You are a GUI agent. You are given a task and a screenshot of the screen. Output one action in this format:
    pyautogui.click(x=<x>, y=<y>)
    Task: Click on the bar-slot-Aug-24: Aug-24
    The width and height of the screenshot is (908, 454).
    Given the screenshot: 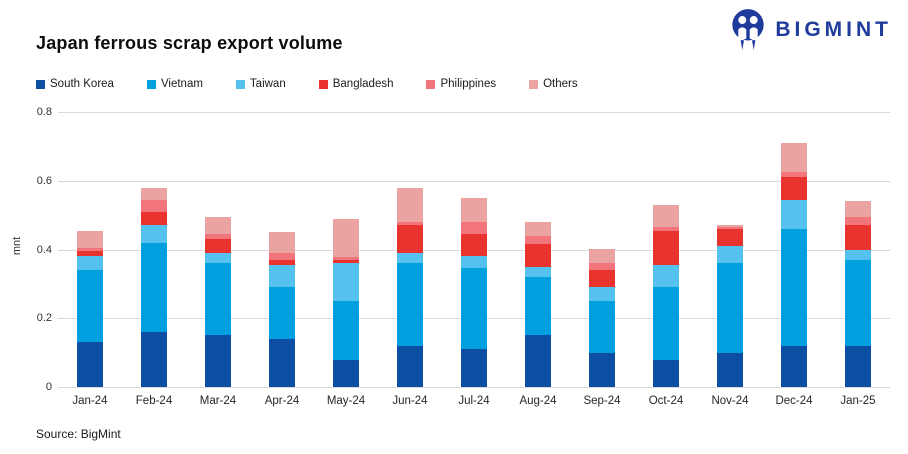 What is the action you would take?
    pyautogui.click(x=538, y=259)
    